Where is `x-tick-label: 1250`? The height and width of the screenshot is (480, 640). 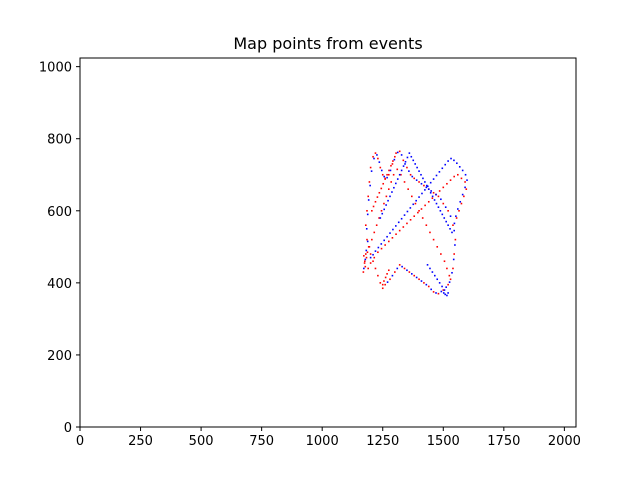
x-tick-label: 1250 is located at coordinates (382, 441).